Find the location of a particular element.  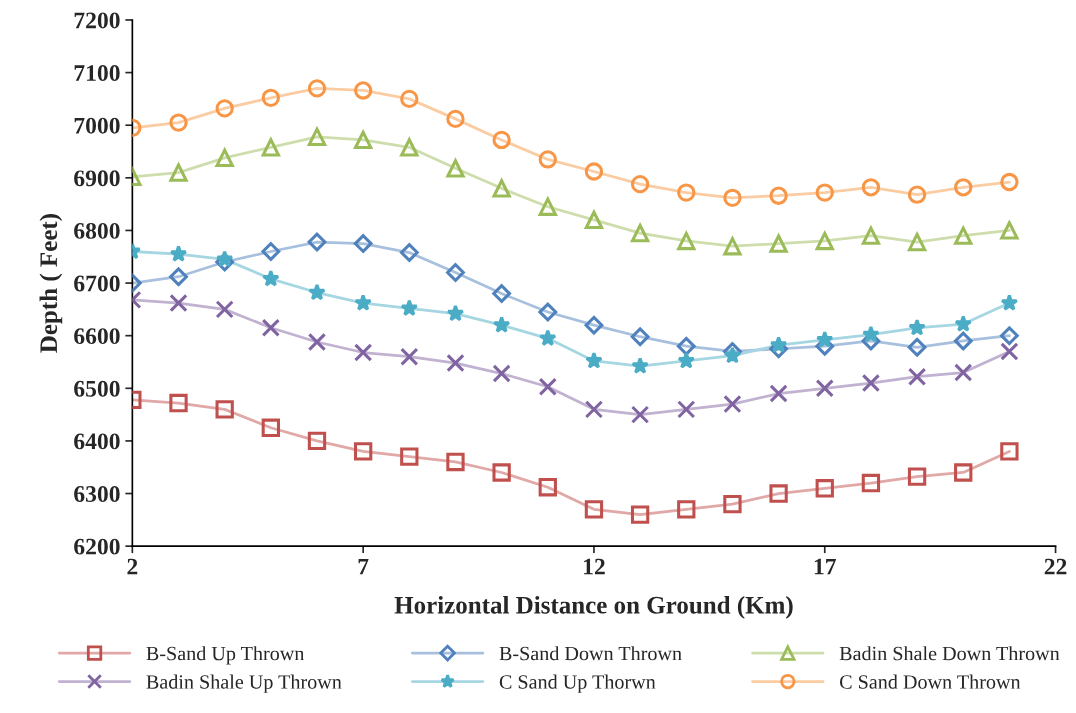

x-tick-label: 7 is located at coordinates (363, 566).